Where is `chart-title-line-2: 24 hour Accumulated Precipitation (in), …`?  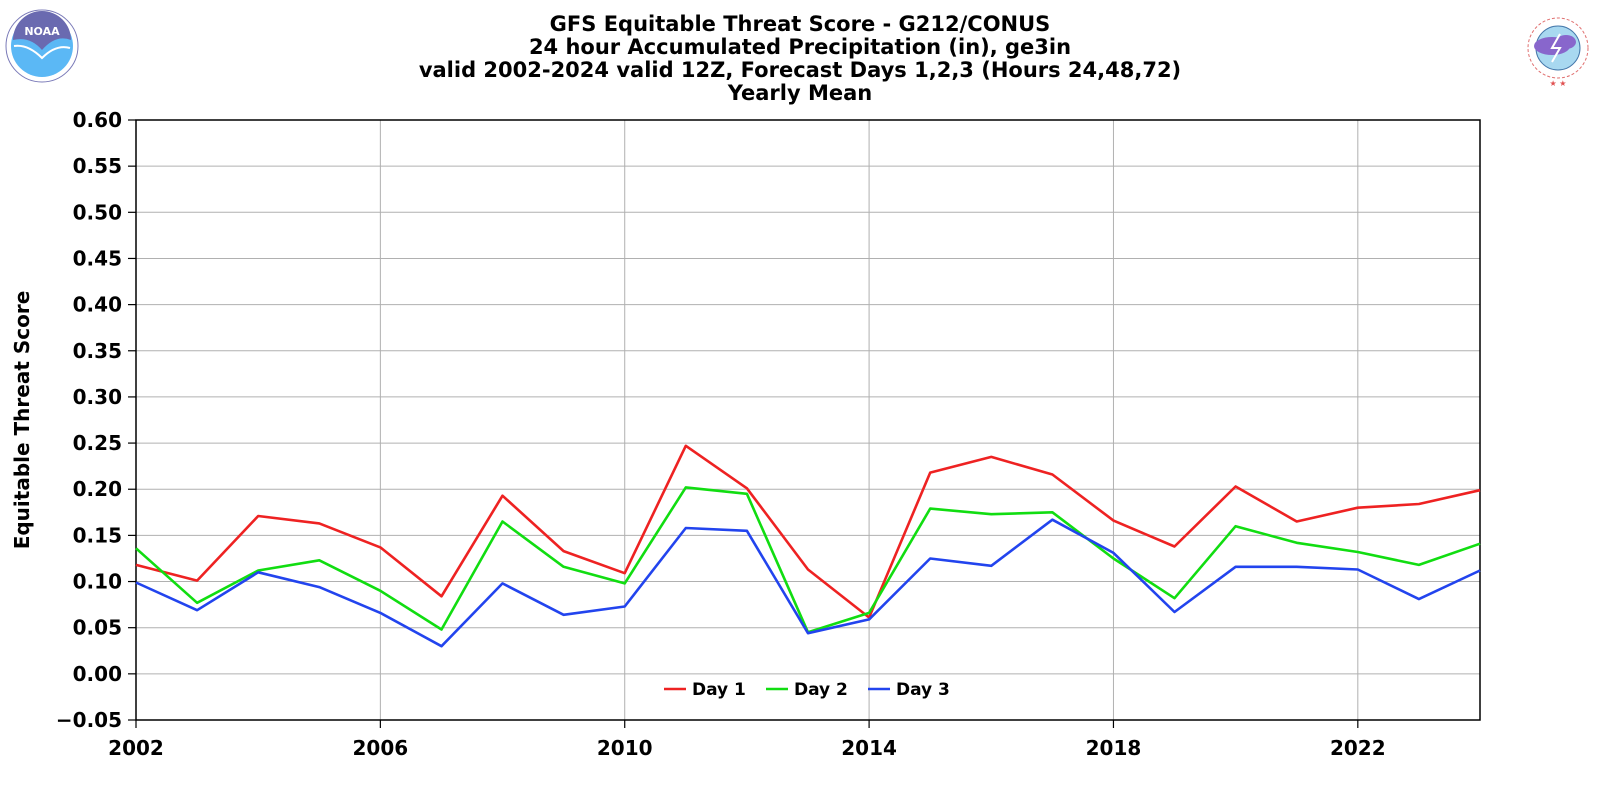 chart-title-line-2: 24 hour Accumulated Precipitation (in), … is located at coordinates (800, 47).